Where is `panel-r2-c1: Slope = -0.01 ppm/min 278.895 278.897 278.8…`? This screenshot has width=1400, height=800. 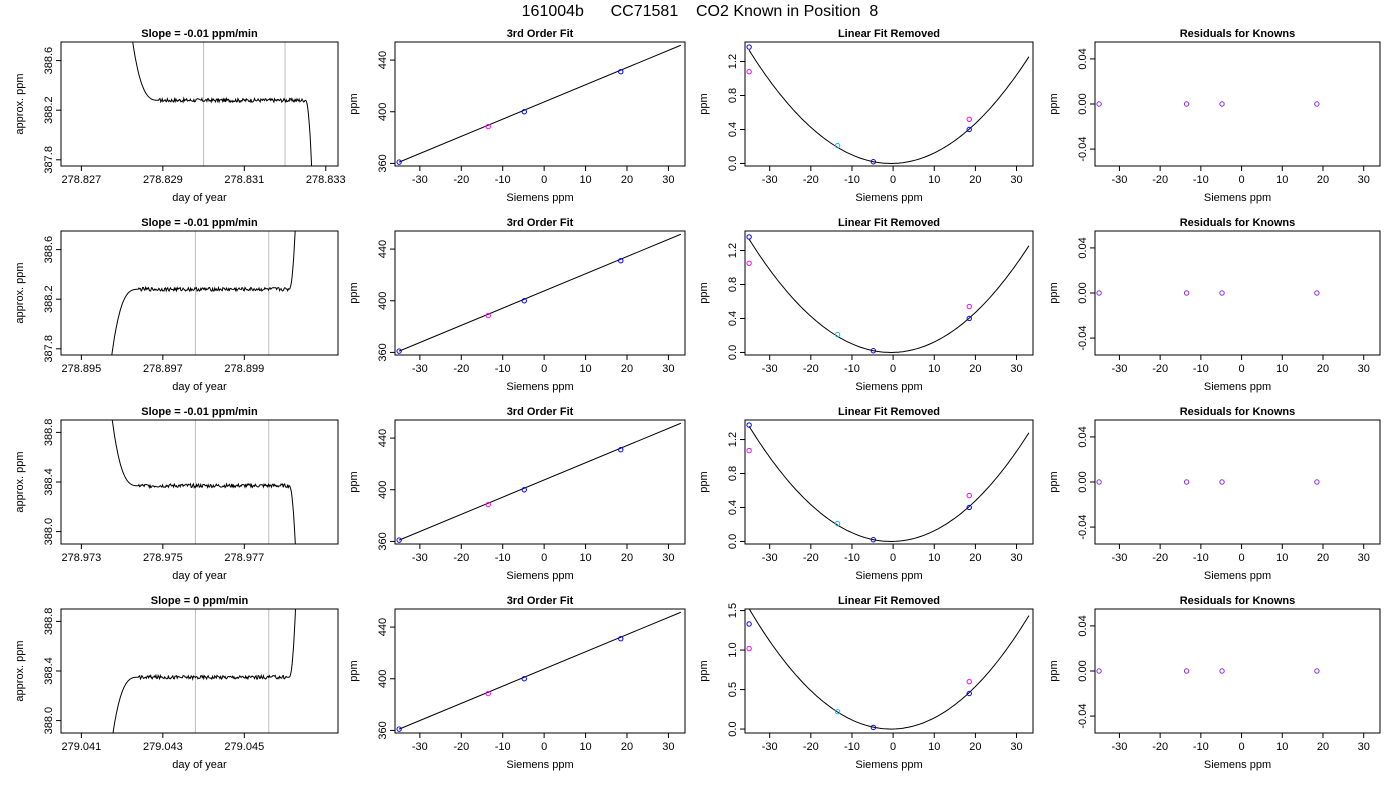 panel-r2-c1: Slope = -0.01 ppm/min 278.895 278.897 278.8… is located at coordinates (176, 305).